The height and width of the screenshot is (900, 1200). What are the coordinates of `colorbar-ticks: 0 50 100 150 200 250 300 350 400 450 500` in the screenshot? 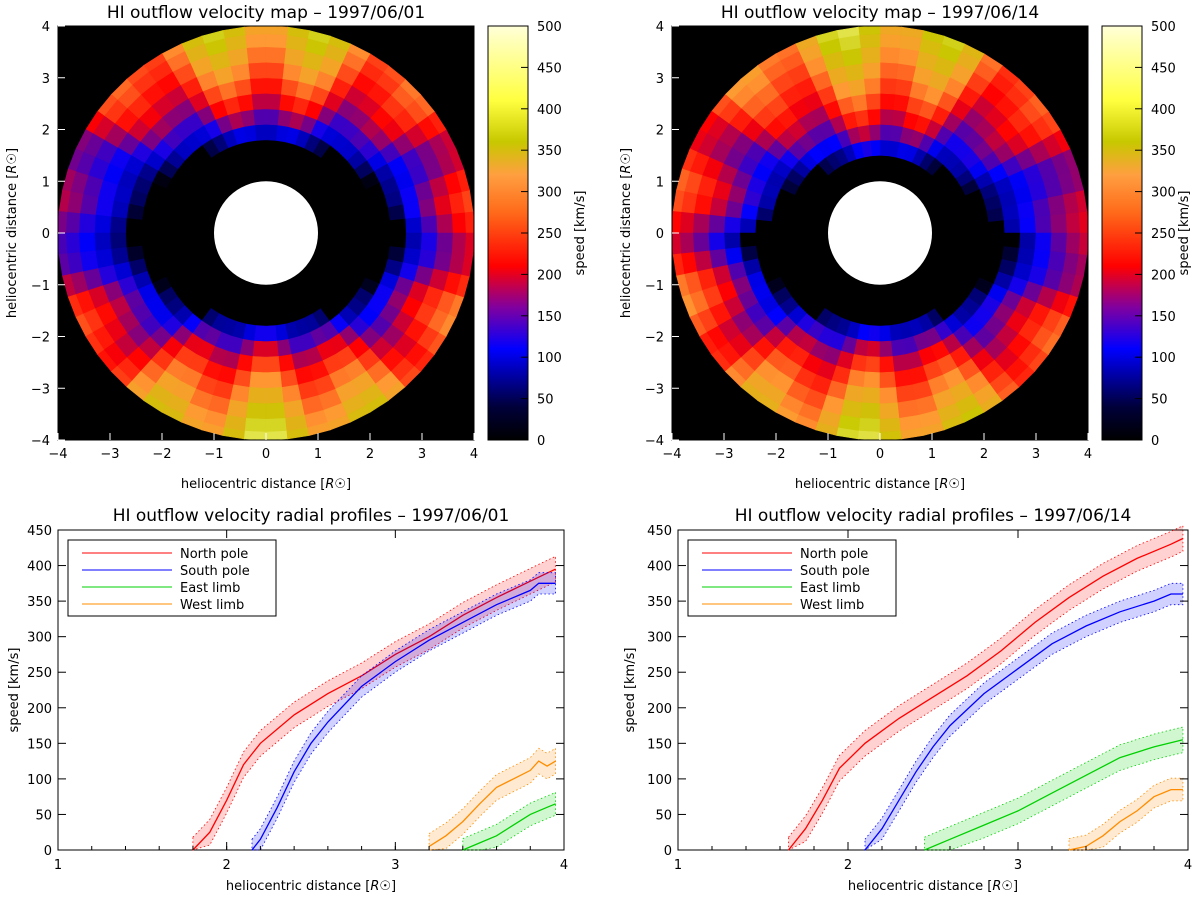 It's located at (541, 234).